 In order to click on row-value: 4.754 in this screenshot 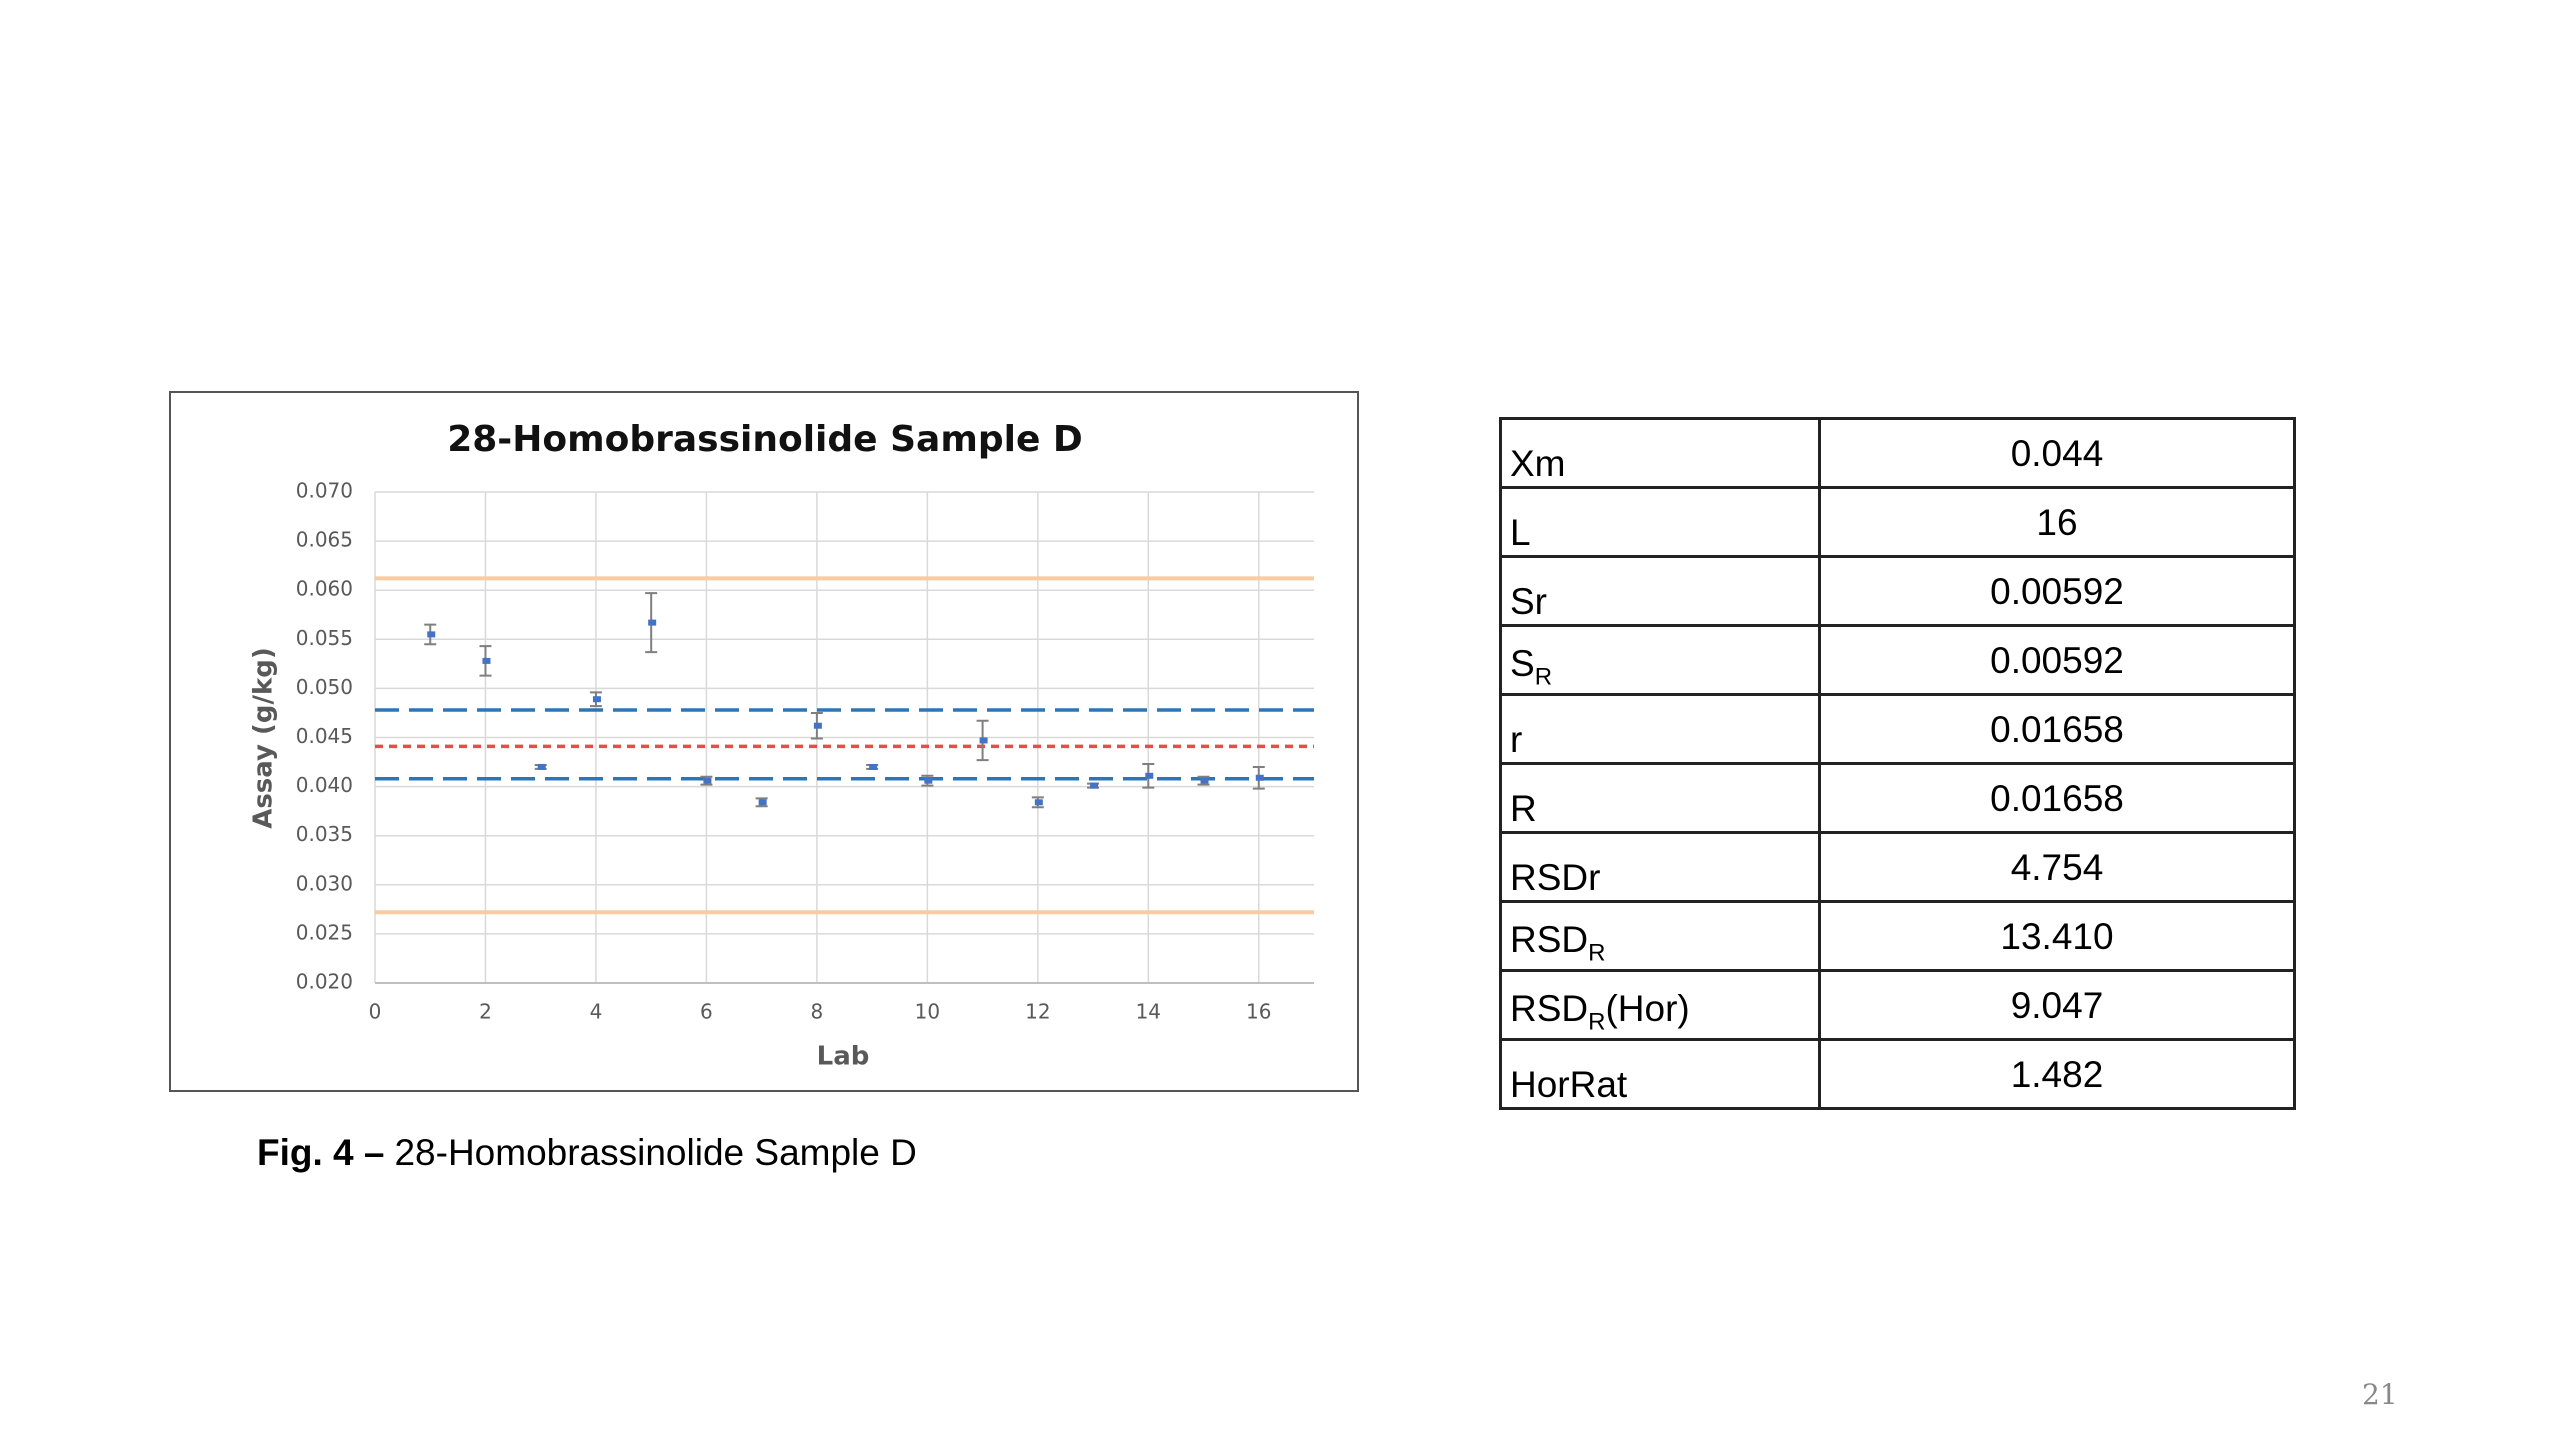, I will do `click(2057, 867)`.